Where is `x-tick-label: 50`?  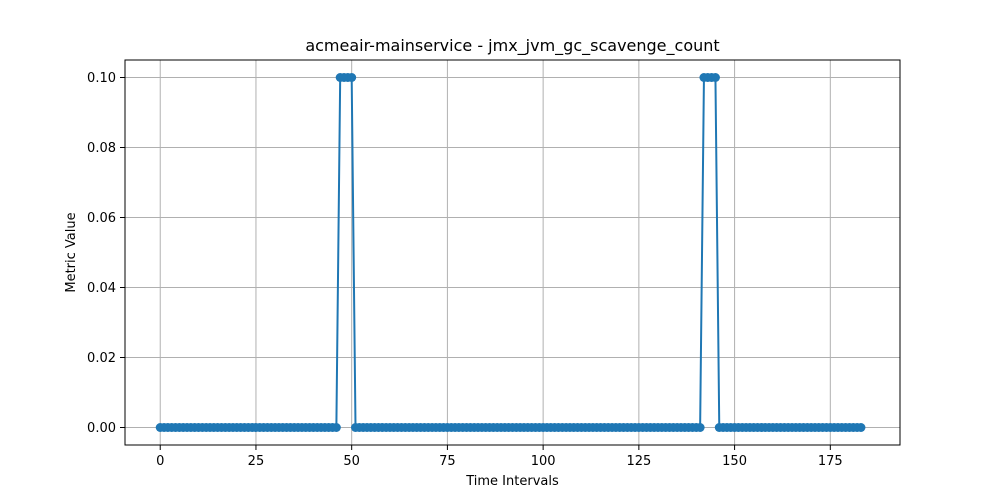 x-tick-label: 50 is located at coordinates (351, 461).